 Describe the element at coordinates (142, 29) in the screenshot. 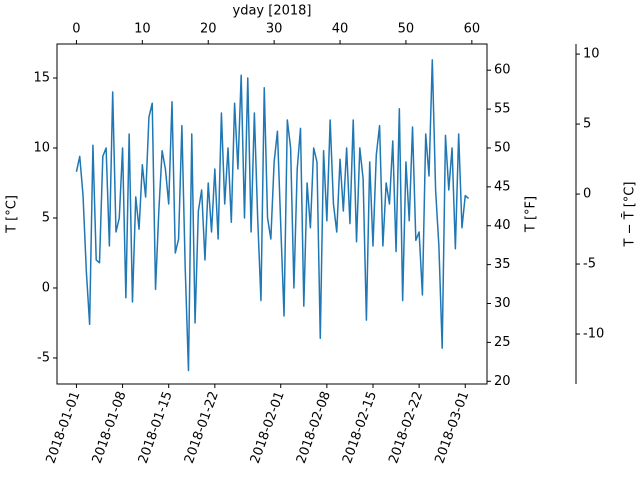

I see `x2-tick-label: 10` at that location.